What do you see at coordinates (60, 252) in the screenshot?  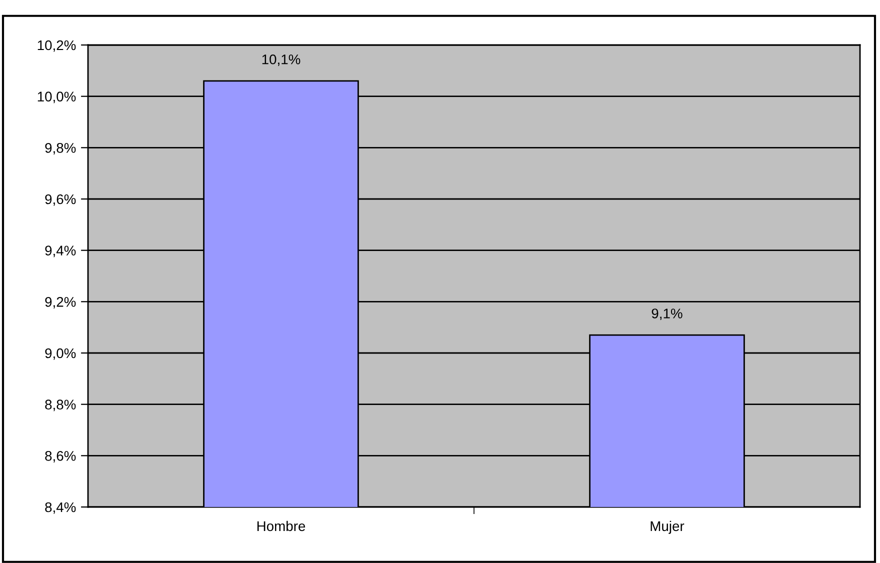 I see `y-tick-label: 9,4%` at bounding box center [60, 252].